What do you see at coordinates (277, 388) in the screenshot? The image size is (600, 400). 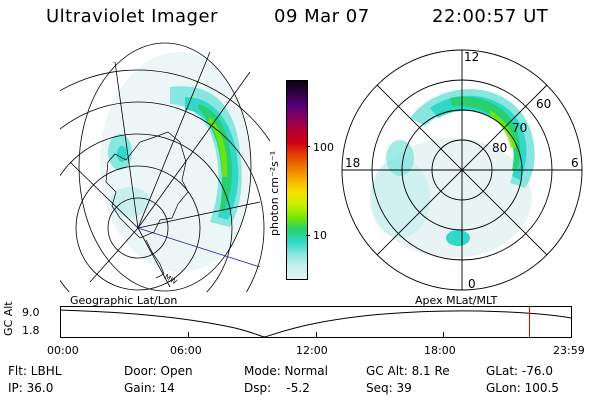 I see `dsp-value: Dsp: -5.2` at bounding box center [277, 388].